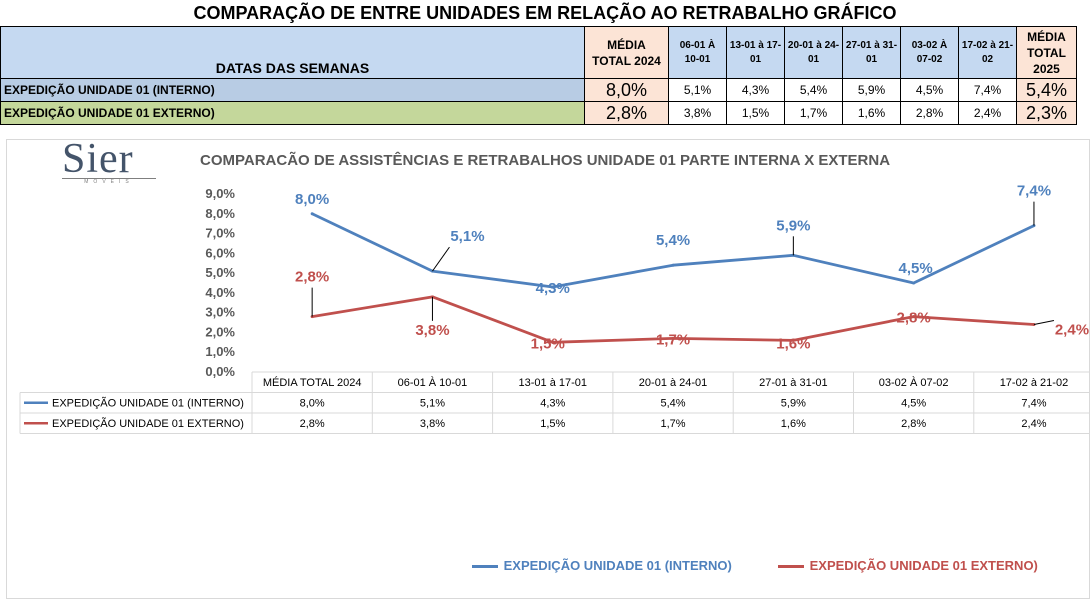  Describe the element at coordinates (617, 565) in the screenshot. I see `legend-label-interno: EXPEDIÇÃO UNIDADE 01 (INTERNO)` at that location.